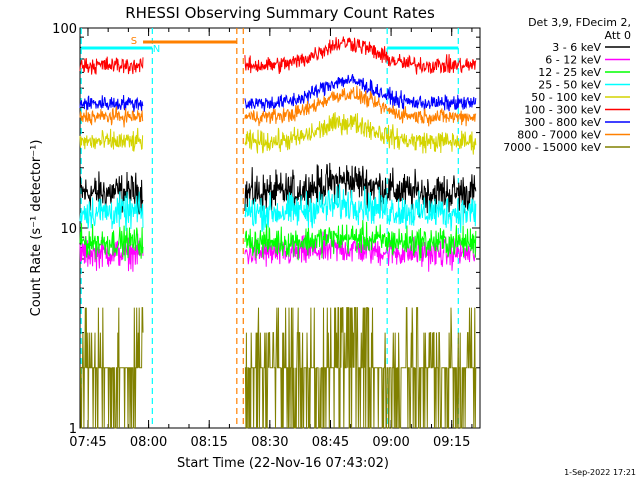 The height and width of the screenshot is (480, 640). Describe the element at coordinates (64, 29) in the screenshot. I see `y-tick-label: 100` at that location.